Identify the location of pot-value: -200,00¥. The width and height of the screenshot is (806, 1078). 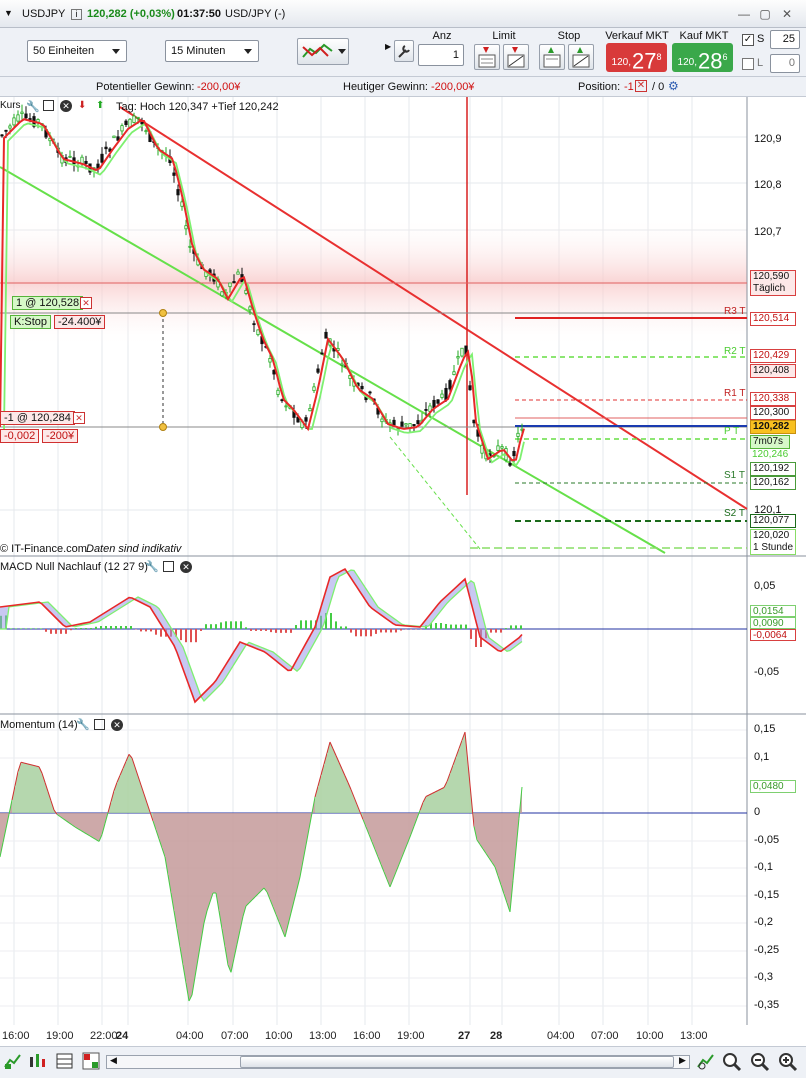
(219, 87).